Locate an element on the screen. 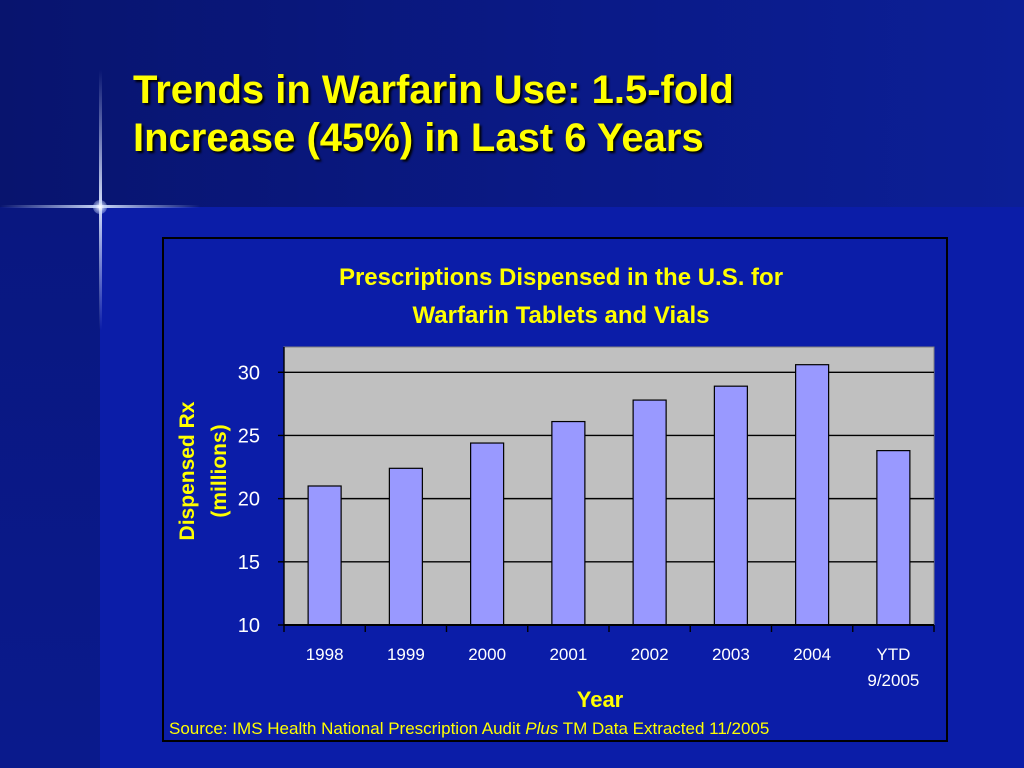 The image size is (1024, 768). x-tick-label-4: 2002 is located at coordinates (650, 654).